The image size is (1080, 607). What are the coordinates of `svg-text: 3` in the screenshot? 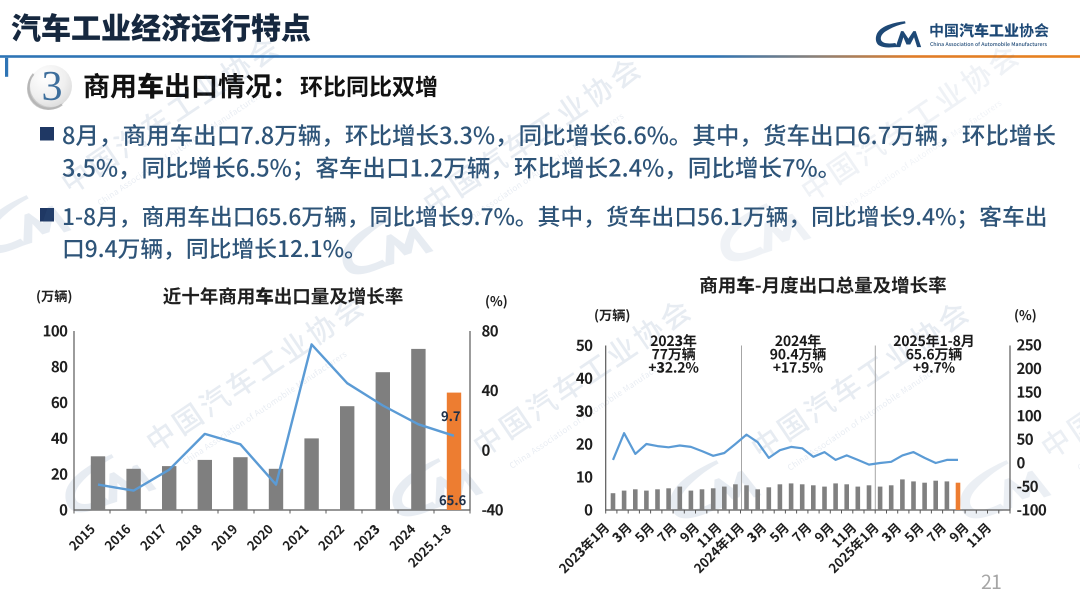 It's located at (52, 87).